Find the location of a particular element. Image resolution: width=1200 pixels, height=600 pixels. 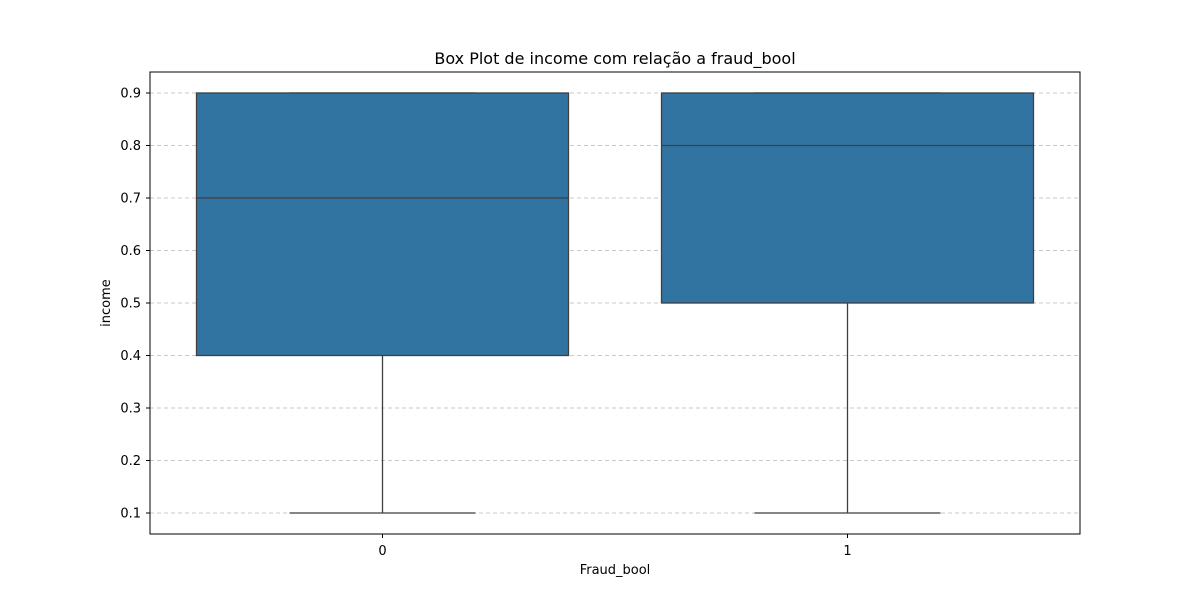

y-axis-ticks: 0.1 0.2 0.3 0.4 0.5 0.6 0.7 0.8 0.9 is located at coordinates (135, 304).